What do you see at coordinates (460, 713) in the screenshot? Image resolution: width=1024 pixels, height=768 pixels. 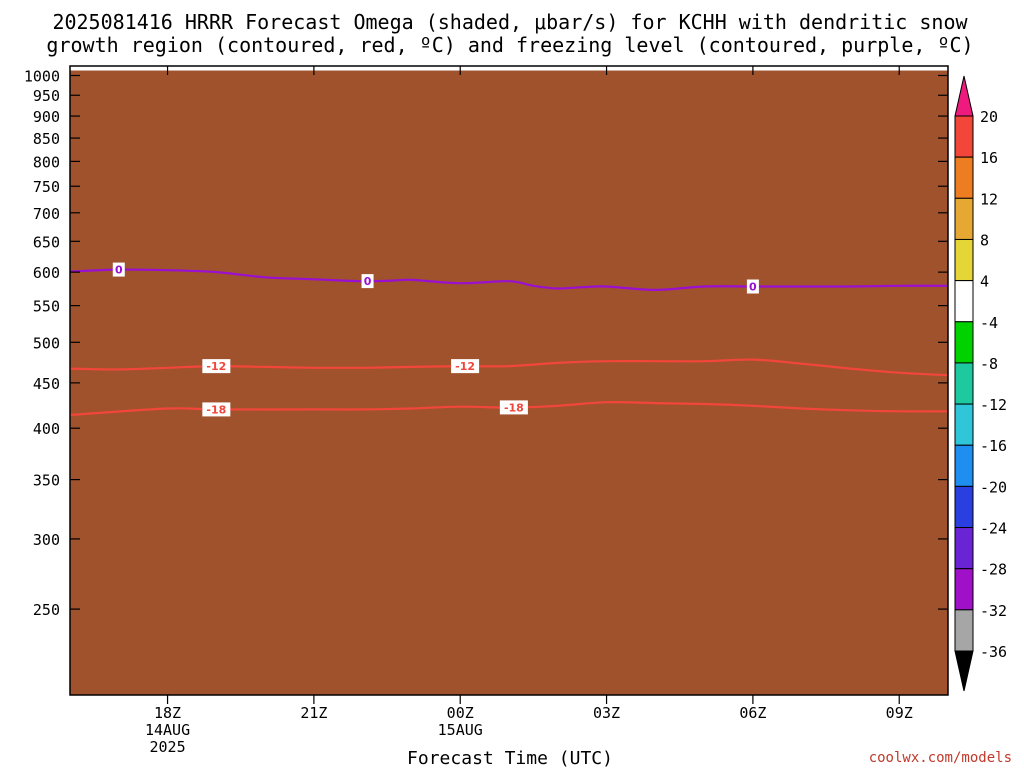 I see `x-tick-label: 00Z` at bounding box center [460, 713].